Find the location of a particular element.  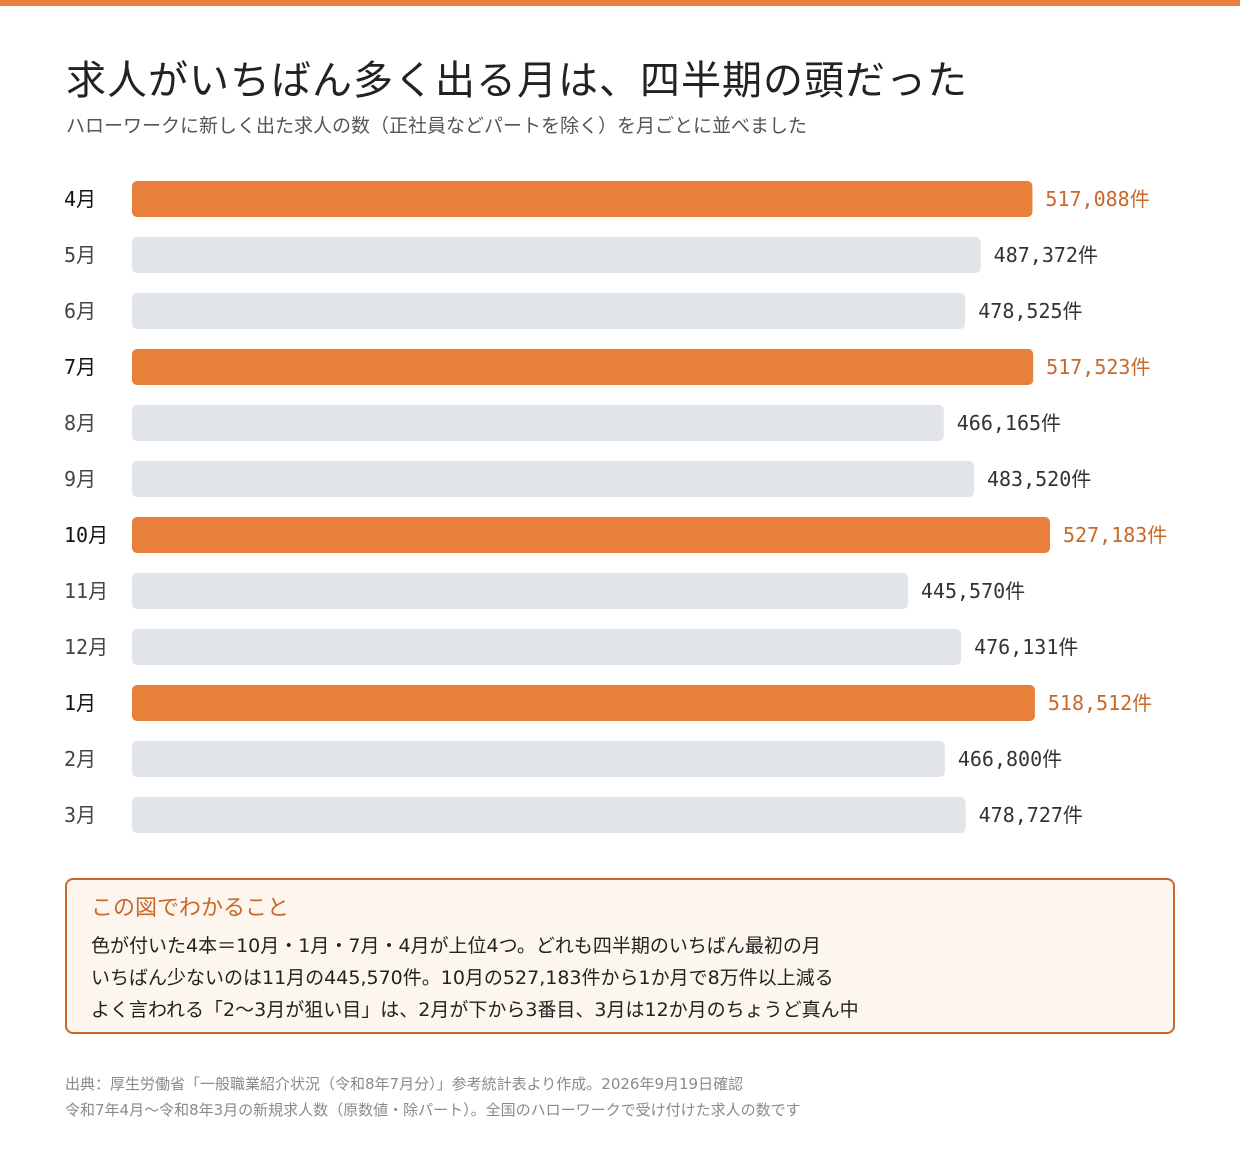

bar-row: 3月 478,727件 is located at coordinates (573, 815).